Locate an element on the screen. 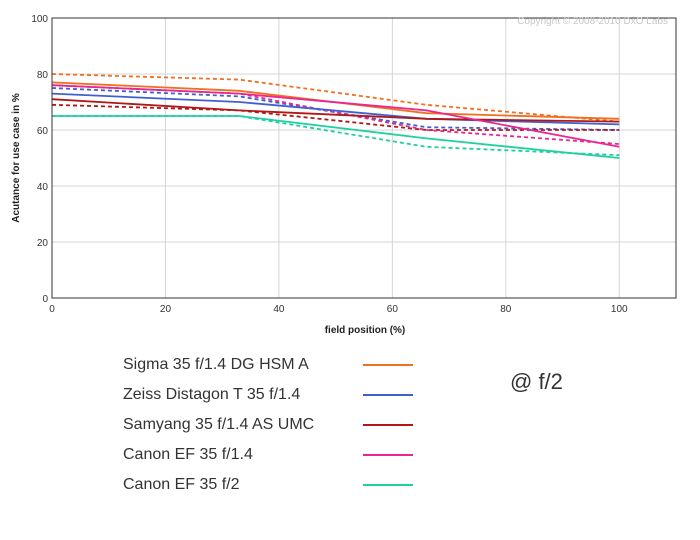 The height and width of the screenshot is (540, 700). legend-item: Samyang 35 f/1.4 AS UMC is located at coordinates (268, 425).